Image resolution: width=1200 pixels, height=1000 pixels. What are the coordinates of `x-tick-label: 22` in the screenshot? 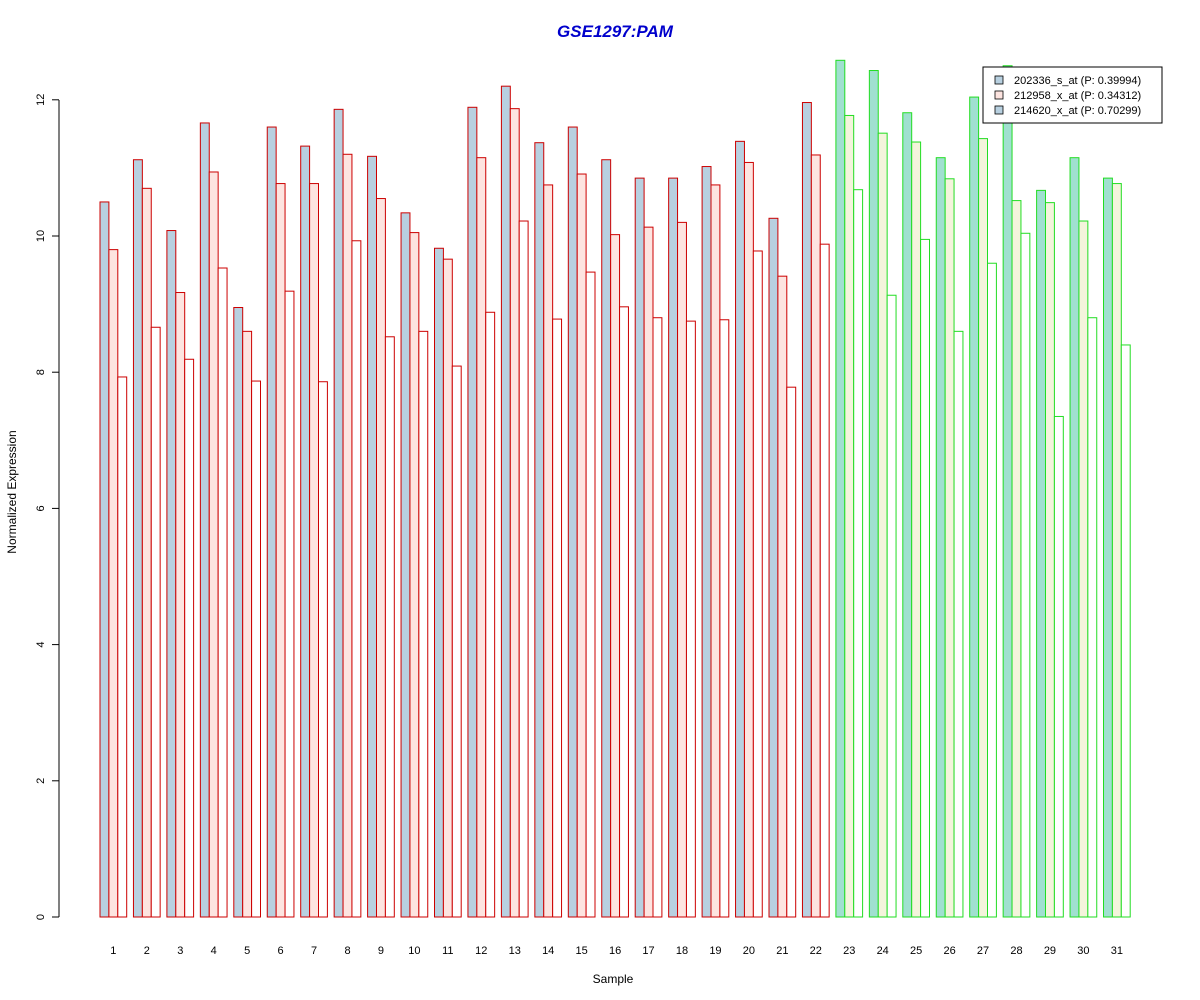 It's located at (816, 951).